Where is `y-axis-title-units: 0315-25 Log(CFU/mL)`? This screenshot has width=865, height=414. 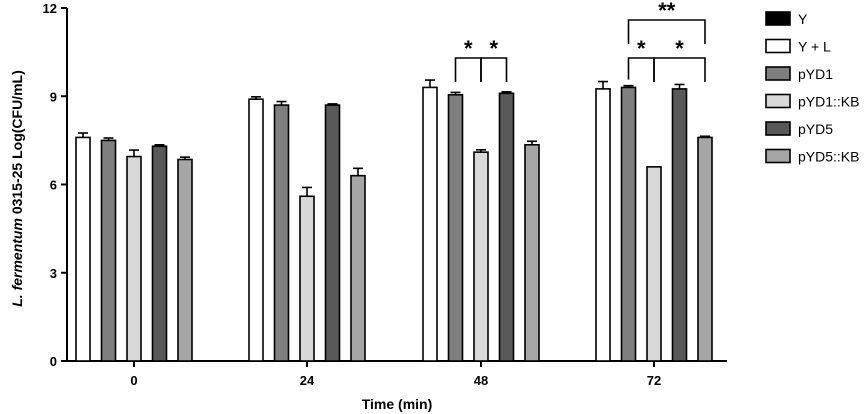 y-axis-title-units: 0315-25 Log(CFU/mL) is located at coordinates (17, 144).